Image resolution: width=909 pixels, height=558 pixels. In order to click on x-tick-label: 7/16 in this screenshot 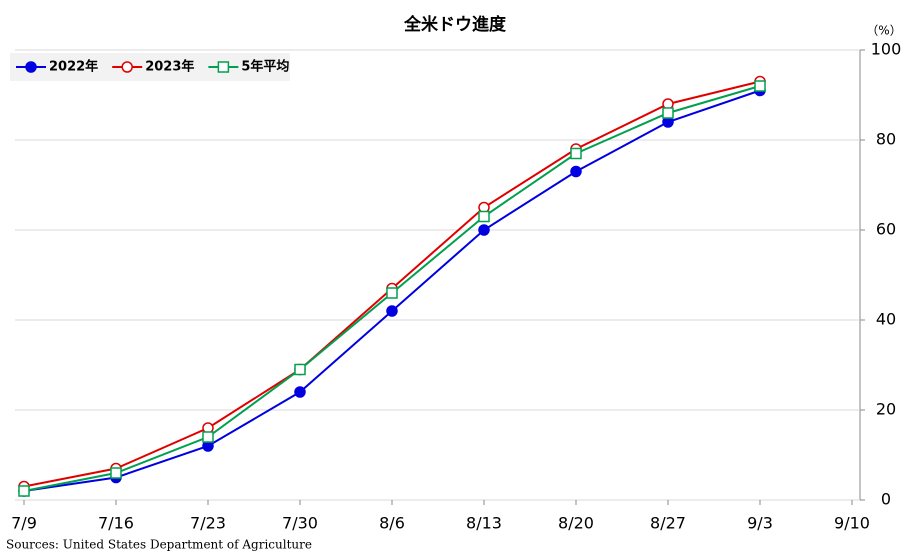, I will do `click(116, 523)`.